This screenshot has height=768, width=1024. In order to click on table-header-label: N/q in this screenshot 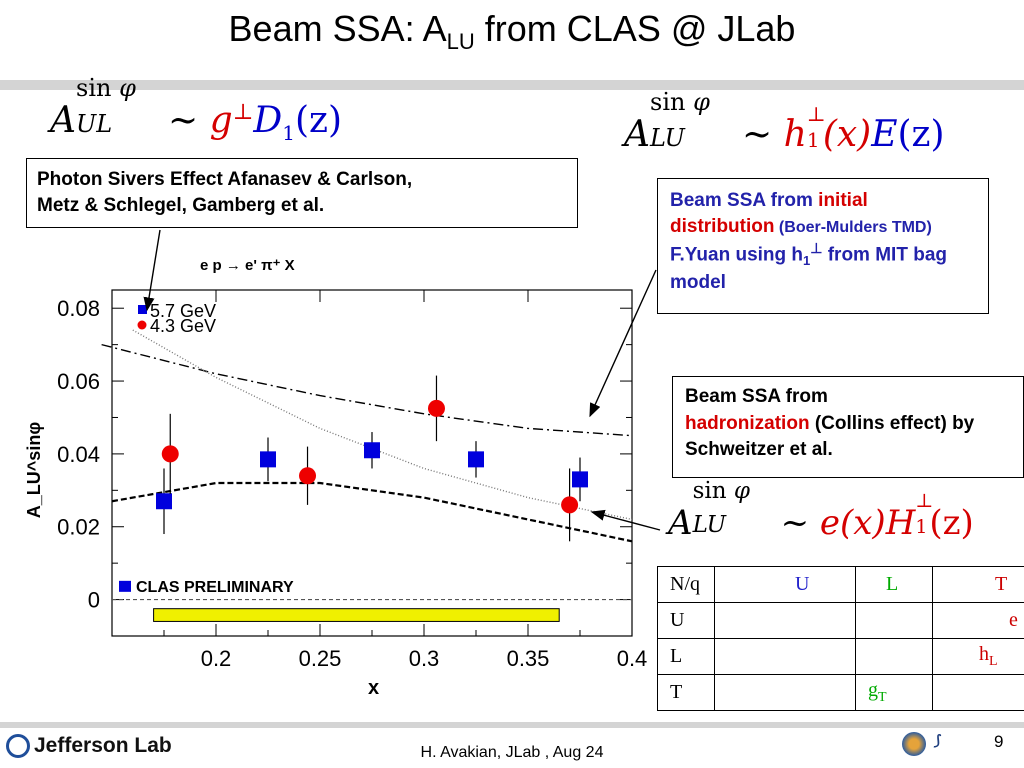, I will do `click(685, 584)`.